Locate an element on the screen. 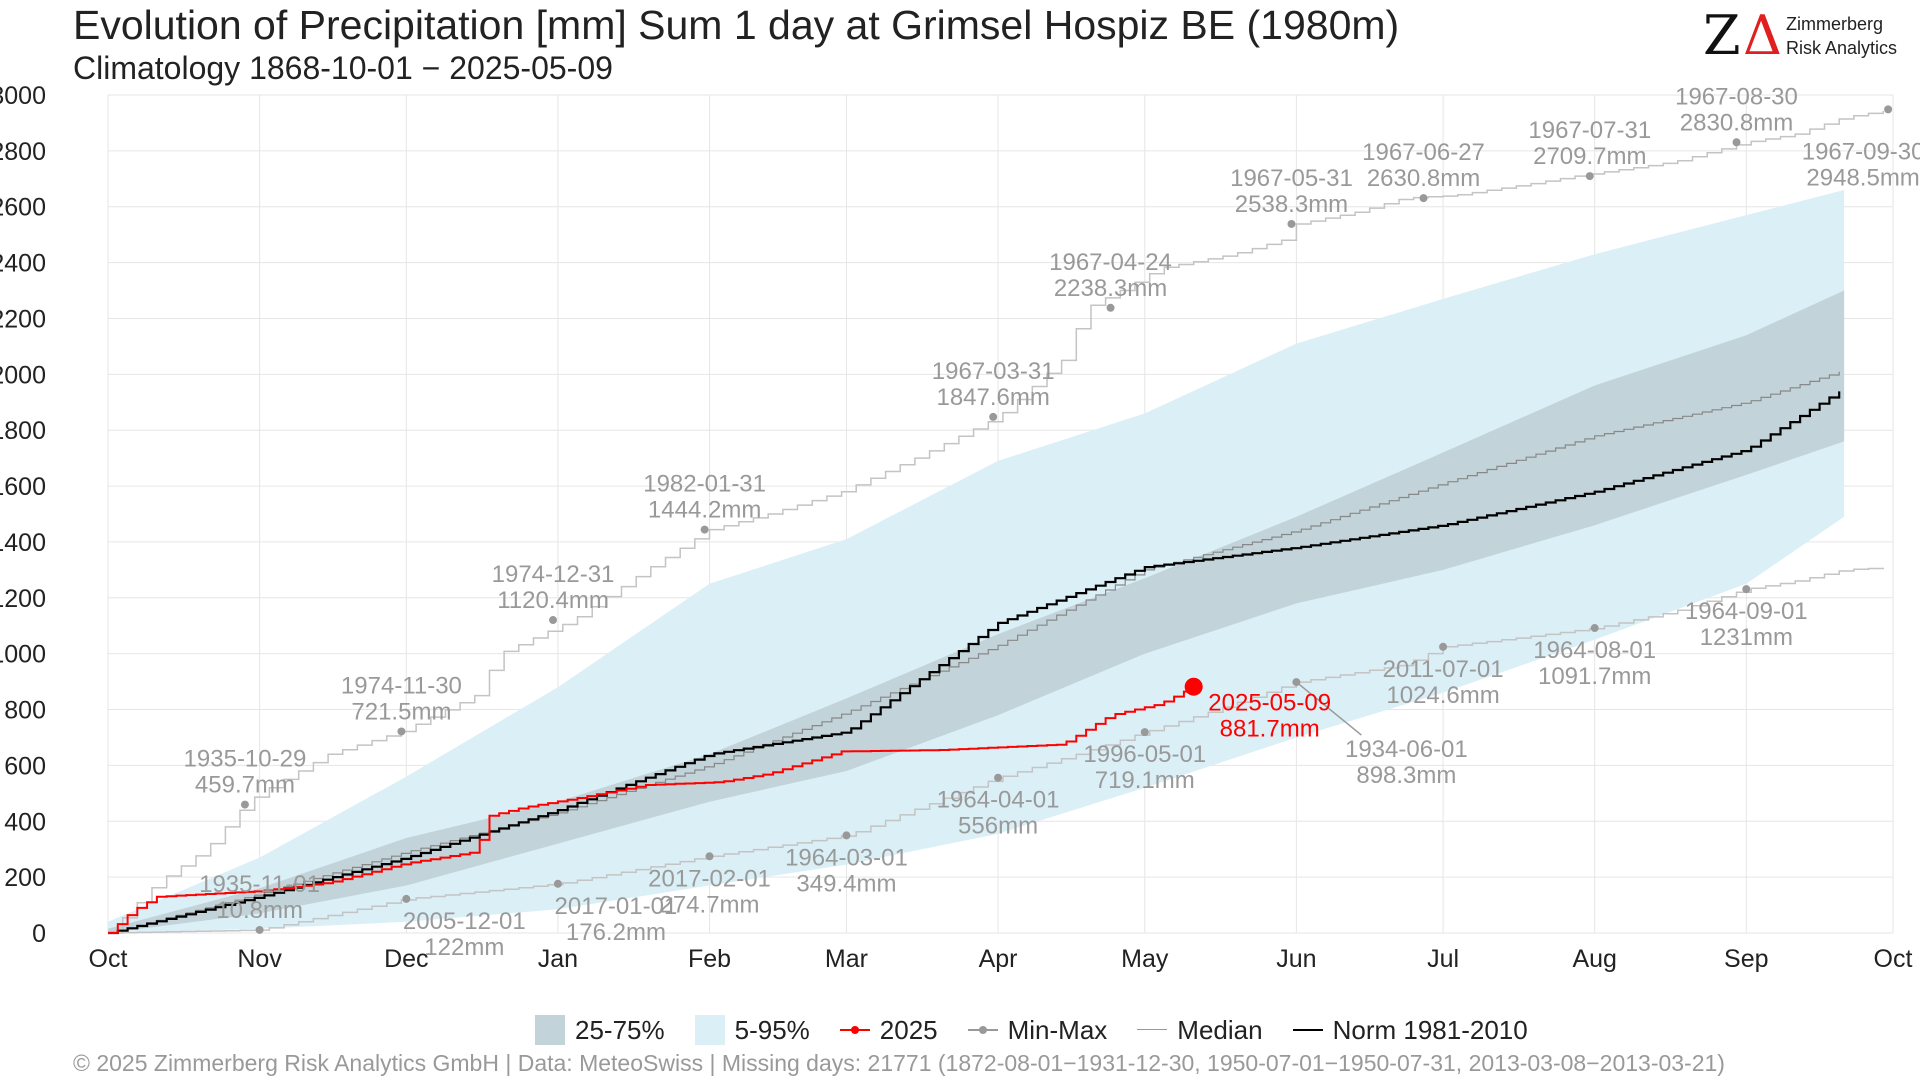  label-value-min-2017-01-01: 176.2mm is located at coordinates (616, 932).